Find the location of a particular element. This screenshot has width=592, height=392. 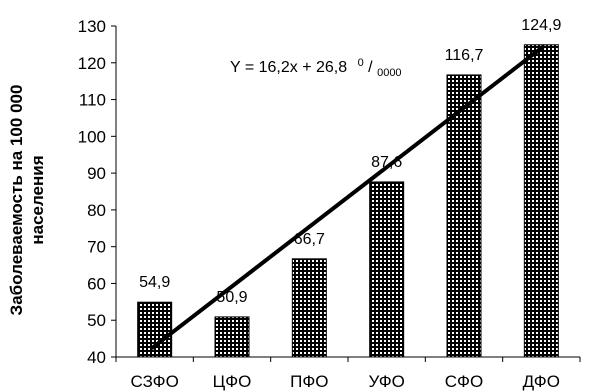

trendline-equation: Y = 16,2x + 26,8 0 / 0000 is located at coordinates (316, 66).